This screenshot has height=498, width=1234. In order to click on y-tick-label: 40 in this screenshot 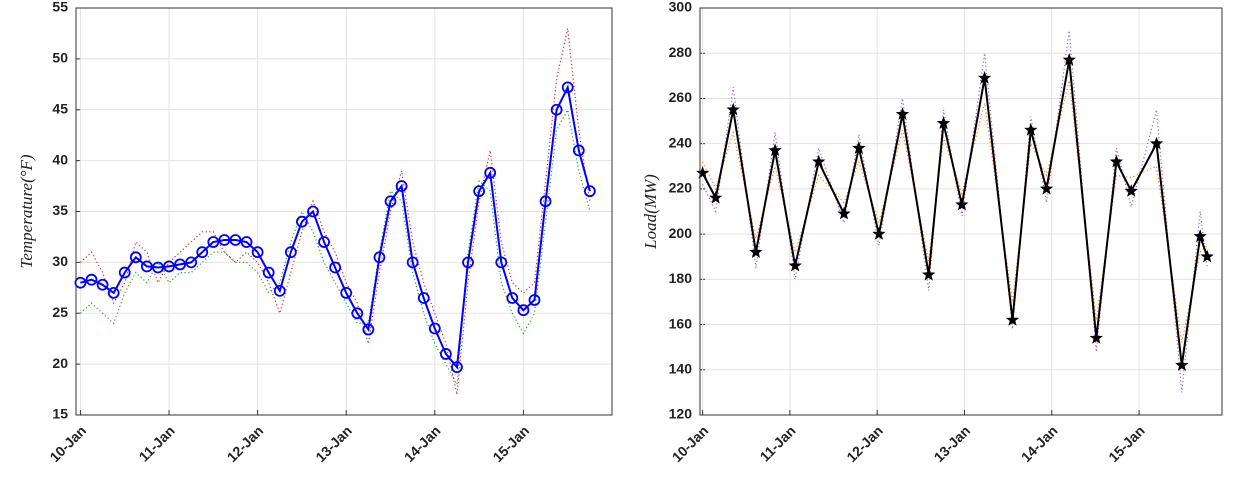, I will do `click(60, 159)`.